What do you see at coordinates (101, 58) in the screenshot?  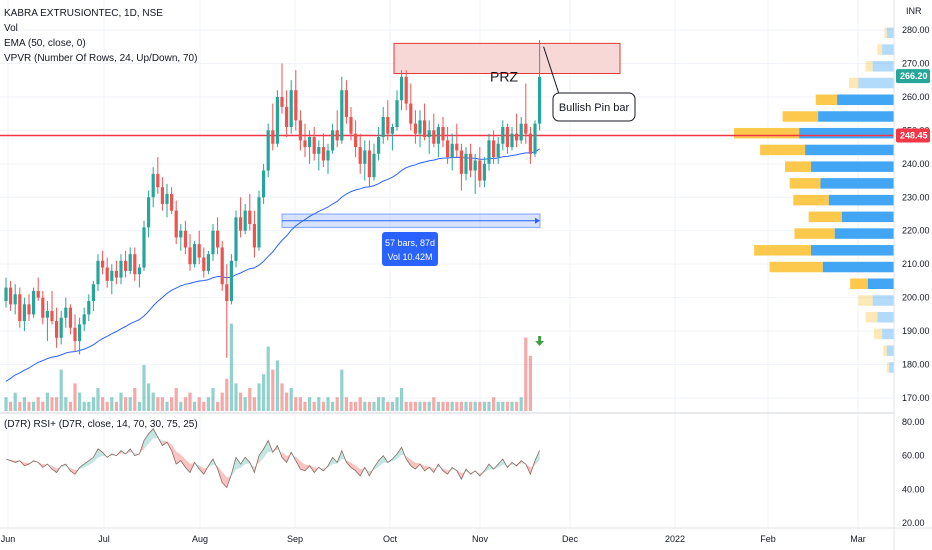 I see `legend-vpvr: VPVR (Number Of Rows, 24, Up/Down, 70)` at bounding box center [101, 58].